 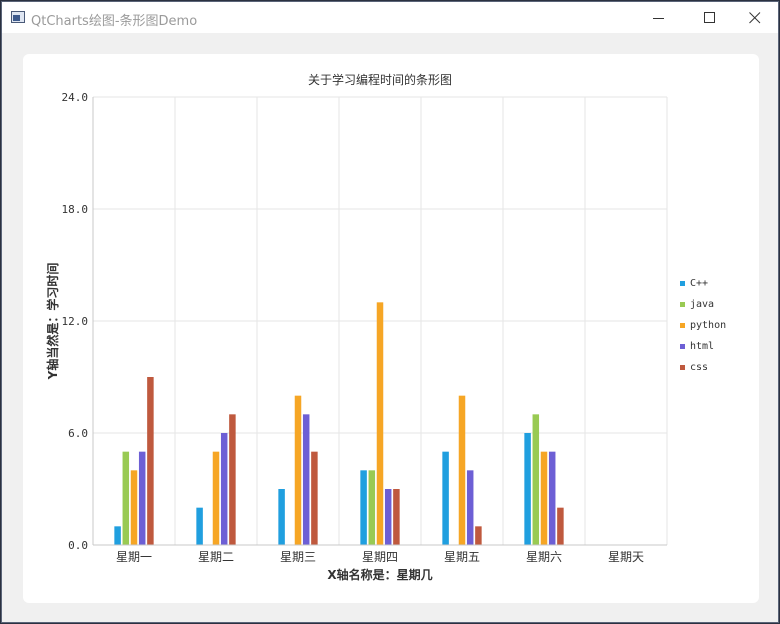 I want to click on legend-label: css, so click(x=699, y=367).